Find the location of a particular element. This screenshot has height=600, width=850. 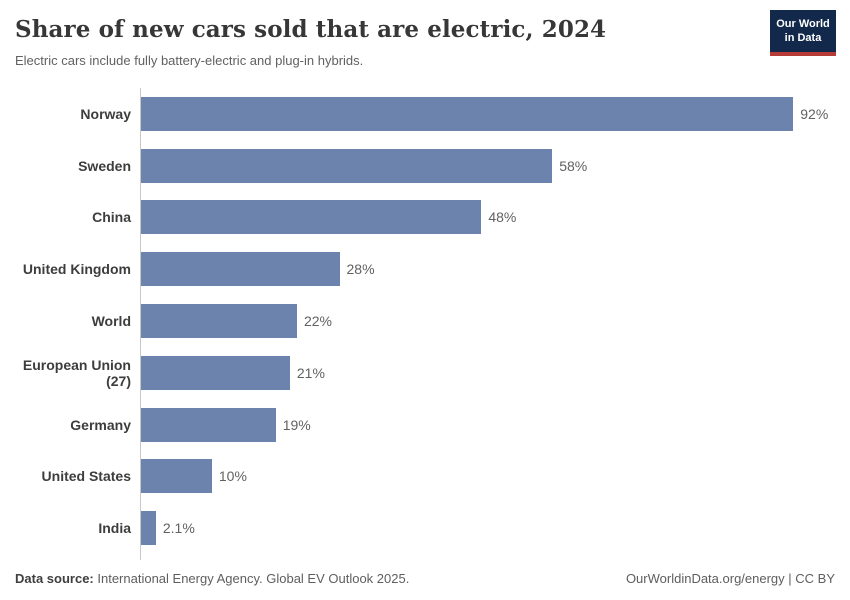

category-label: Norway is located at coordinates (105, 113).